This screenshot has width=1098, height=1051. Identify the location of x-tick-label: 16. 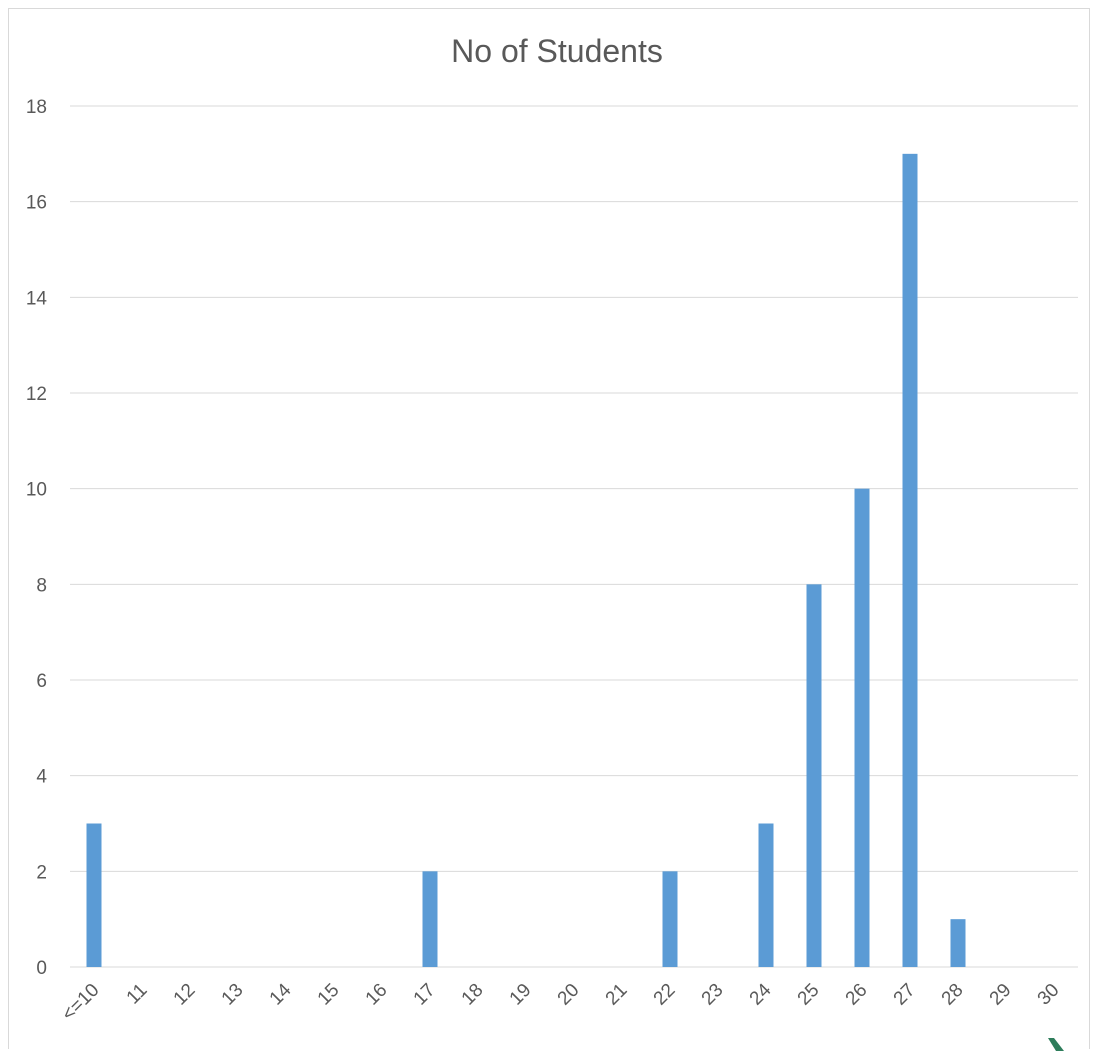
(377, 995).